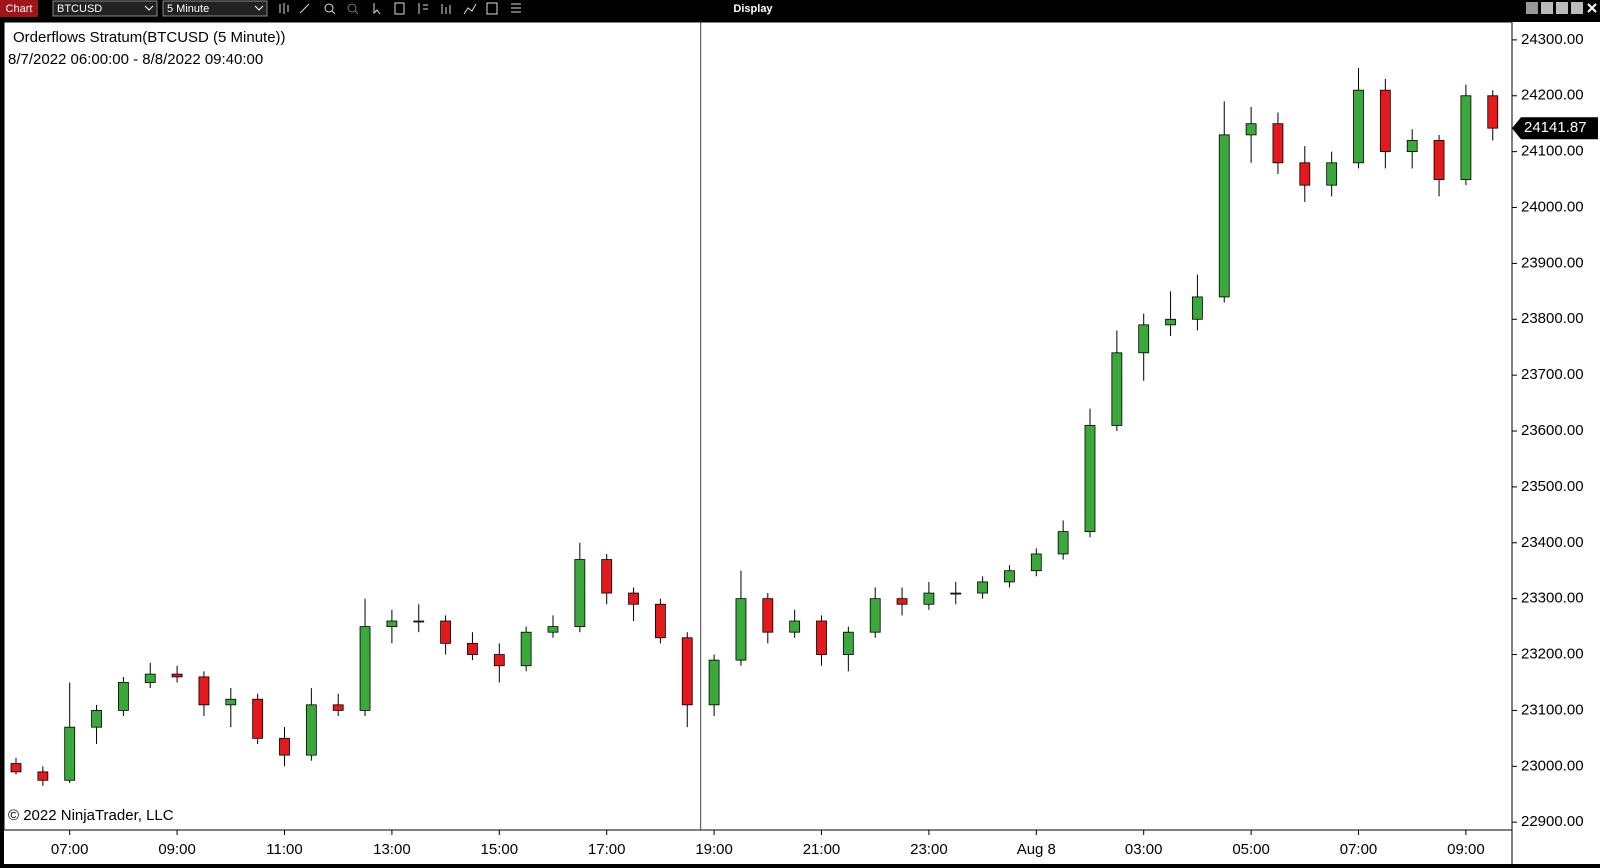 Image resolution: width=1600 pixels, height=868 pixels. I want to click on window-title: Display, so click(753, 9).